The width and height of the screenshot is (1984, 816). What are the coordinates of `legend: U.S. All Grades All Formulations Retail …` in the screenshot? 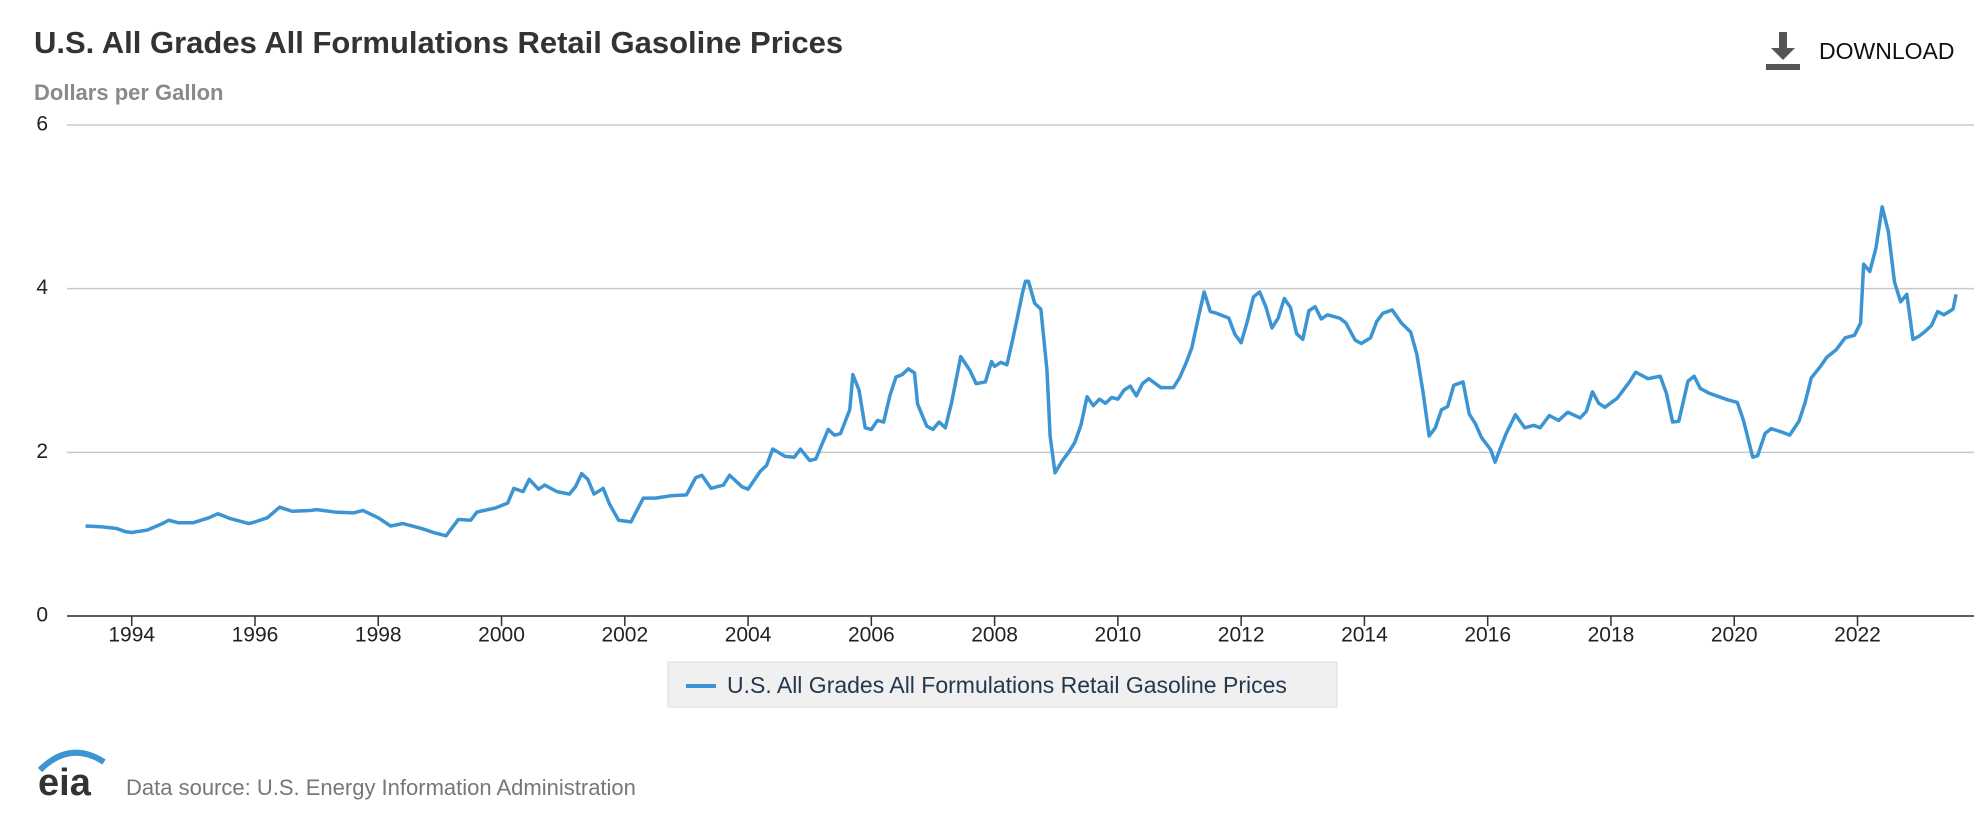 It's located at (1002, 684).